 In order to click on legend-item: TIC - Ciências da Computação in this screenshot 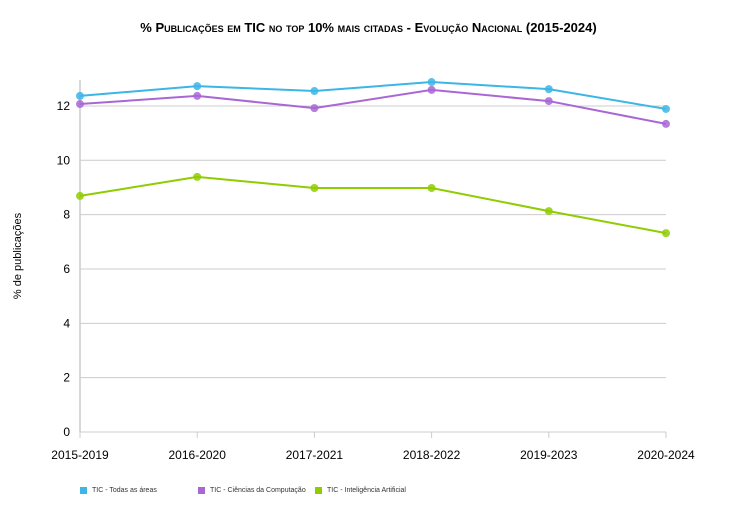, I will do `click(252, 490)`.